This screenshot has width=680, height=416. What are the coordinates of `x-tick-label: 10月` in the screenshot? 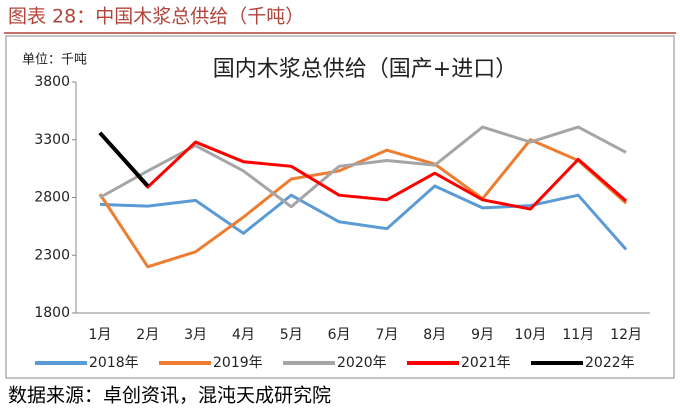 It's located at (531, 335).